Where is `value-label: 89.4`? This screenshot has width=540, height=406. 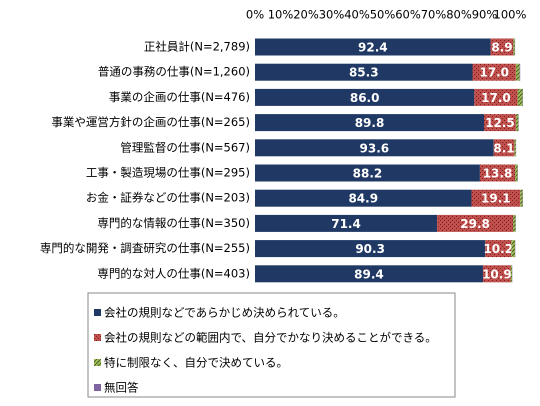 value-label: 89.4 is located at coordinates (369, 274).